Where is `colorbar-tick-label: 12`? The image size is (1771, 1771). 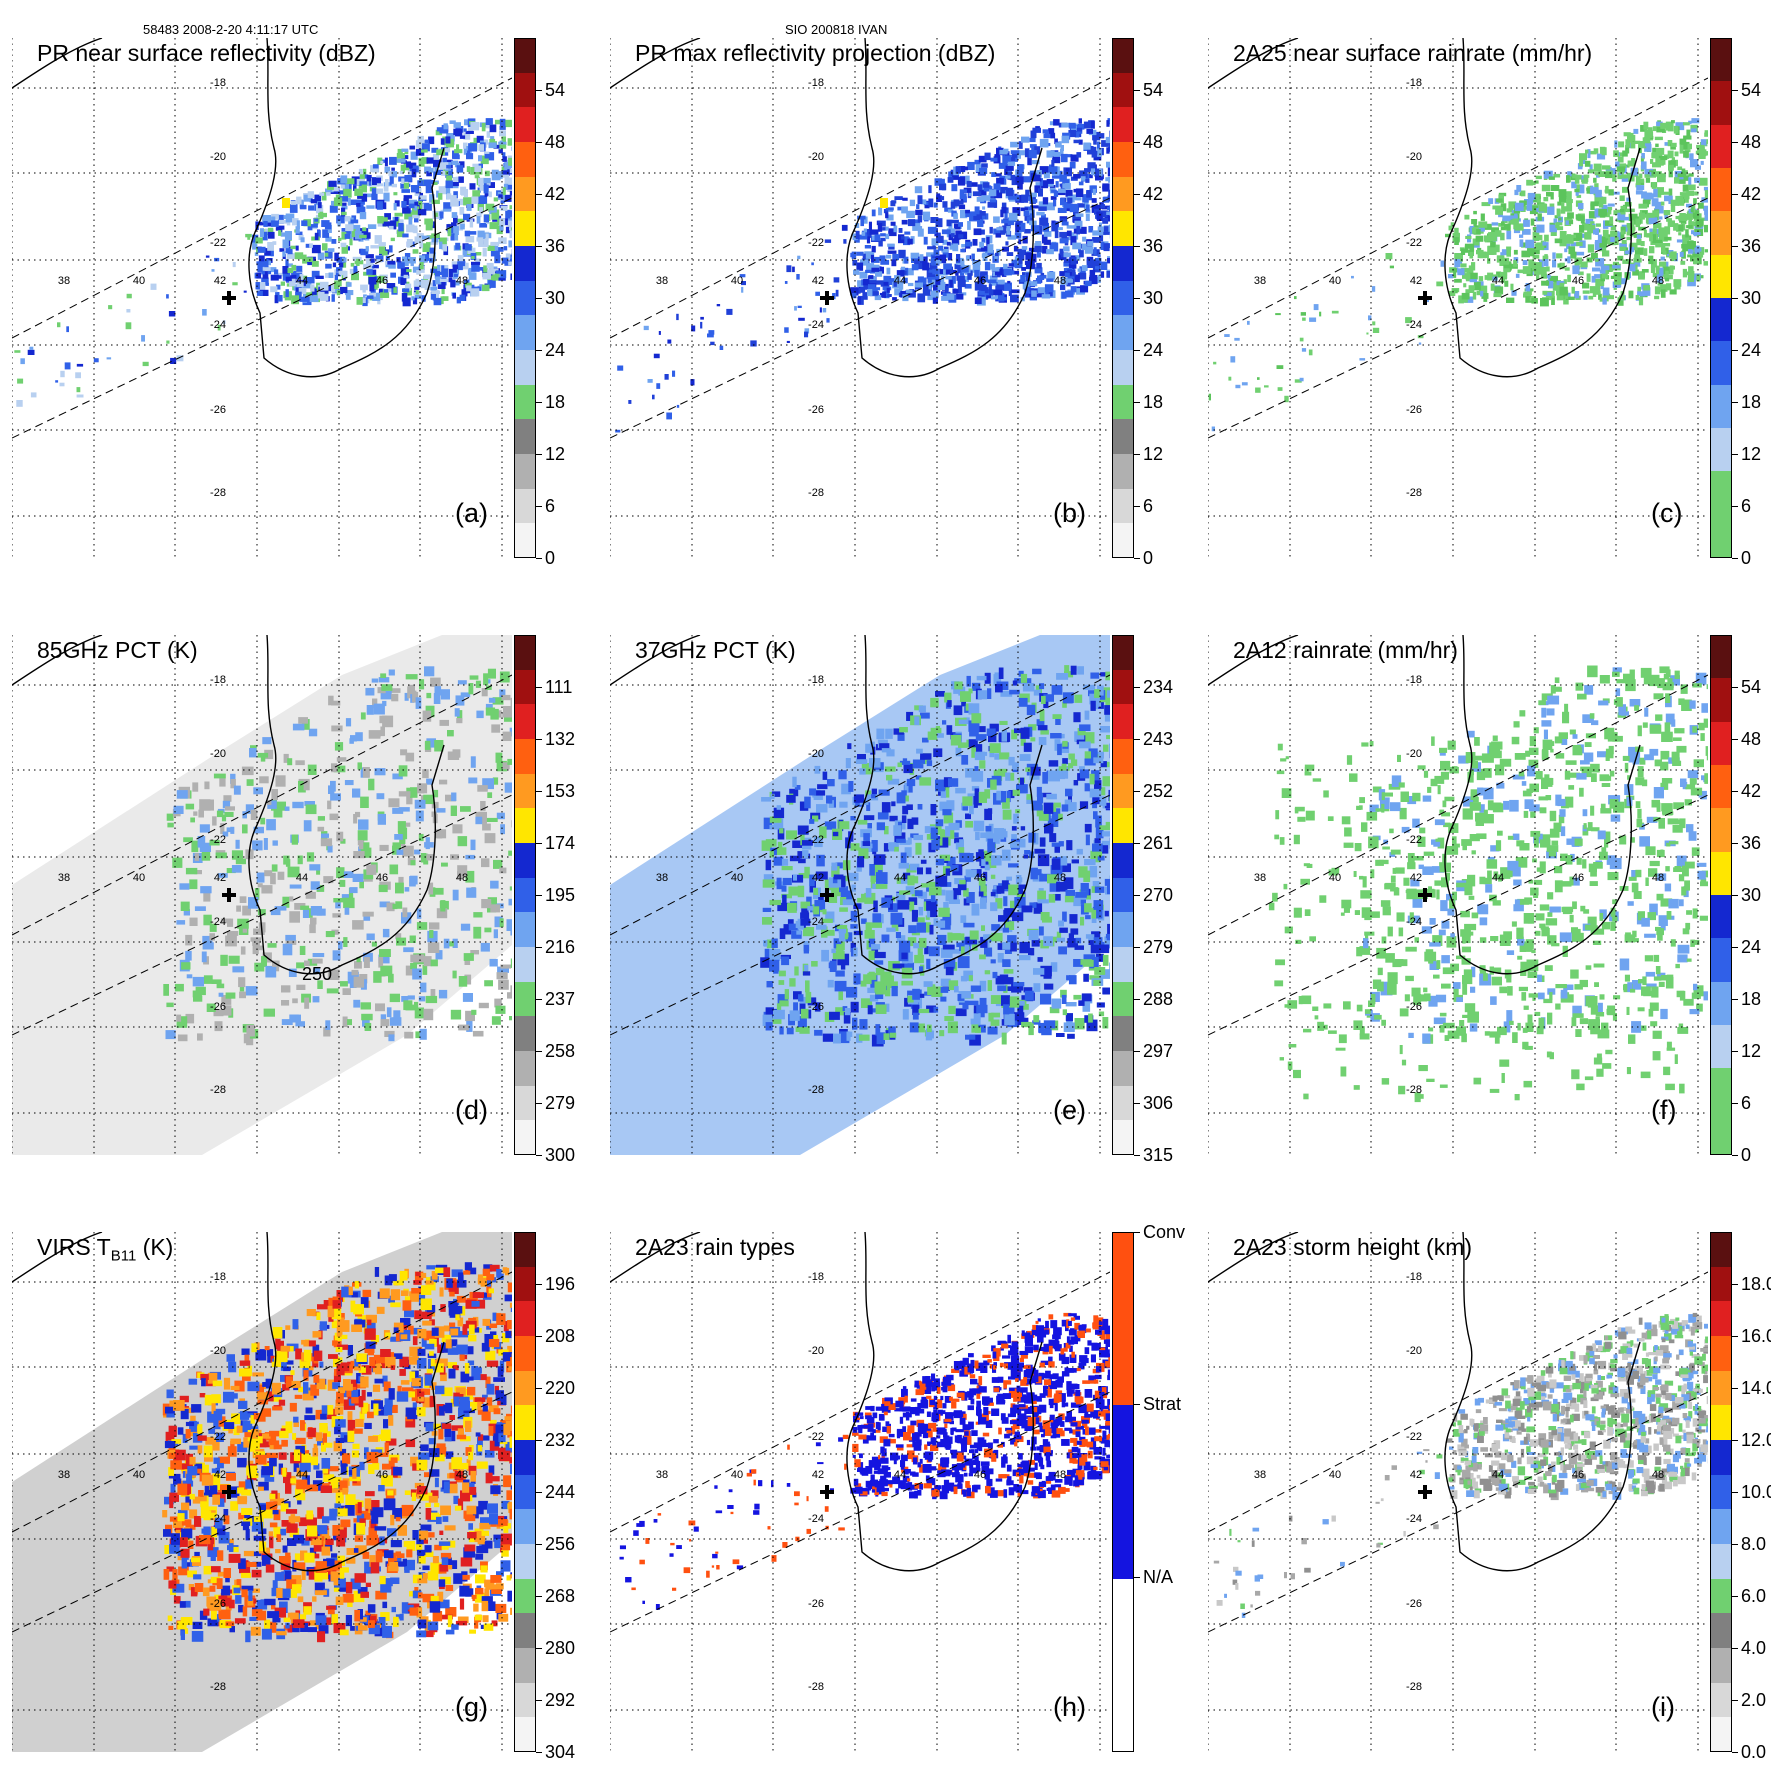
colorbar-tick-label: 12 is located at coordinates (555, 454).